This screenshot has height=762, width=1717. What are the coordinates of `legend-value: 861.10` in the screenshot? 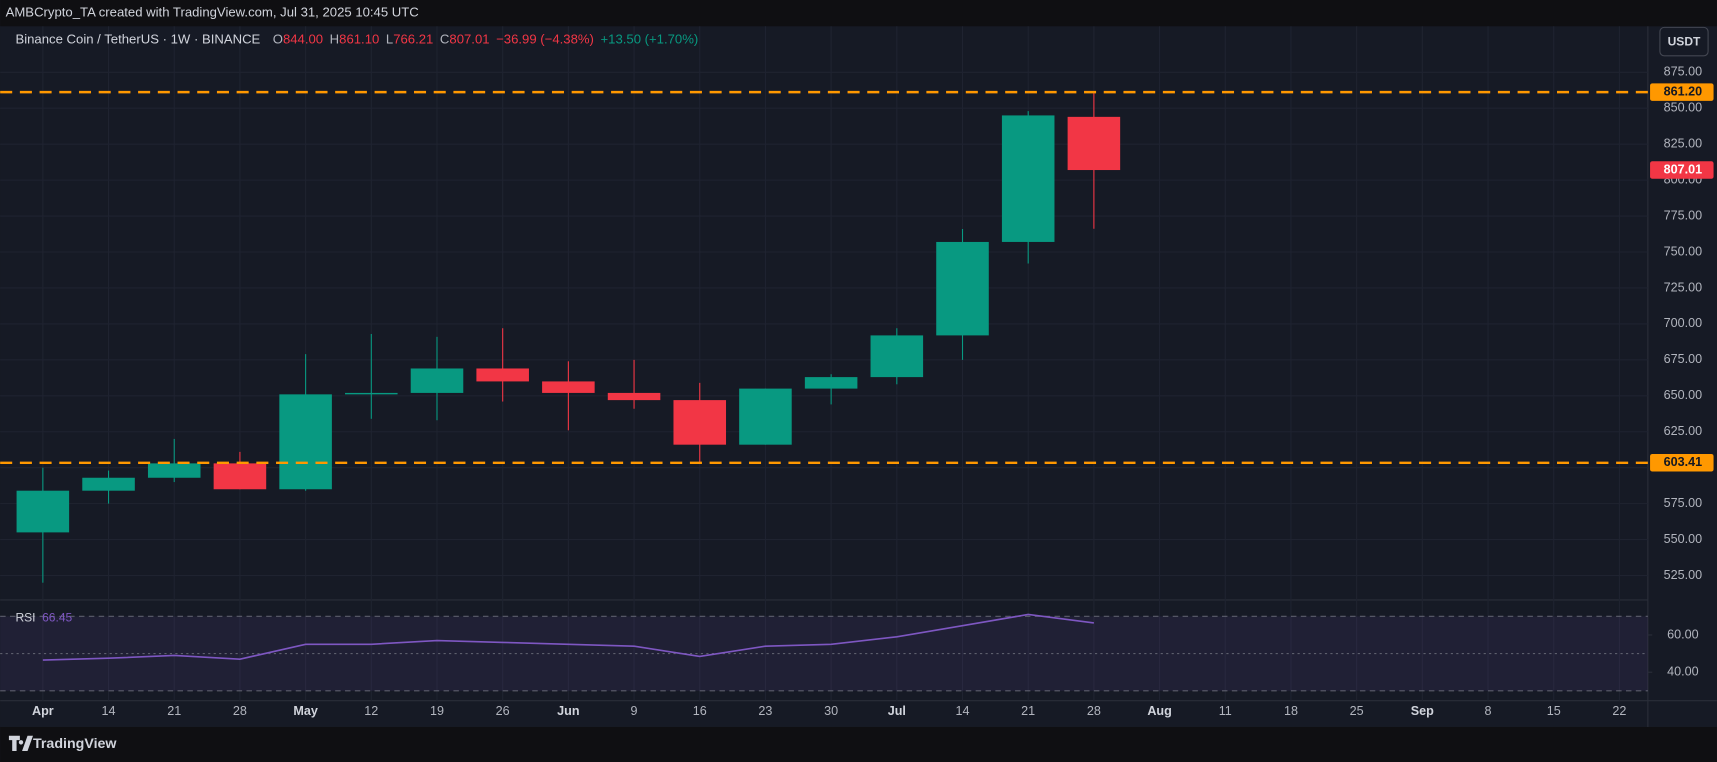 It's located at (359, 39).